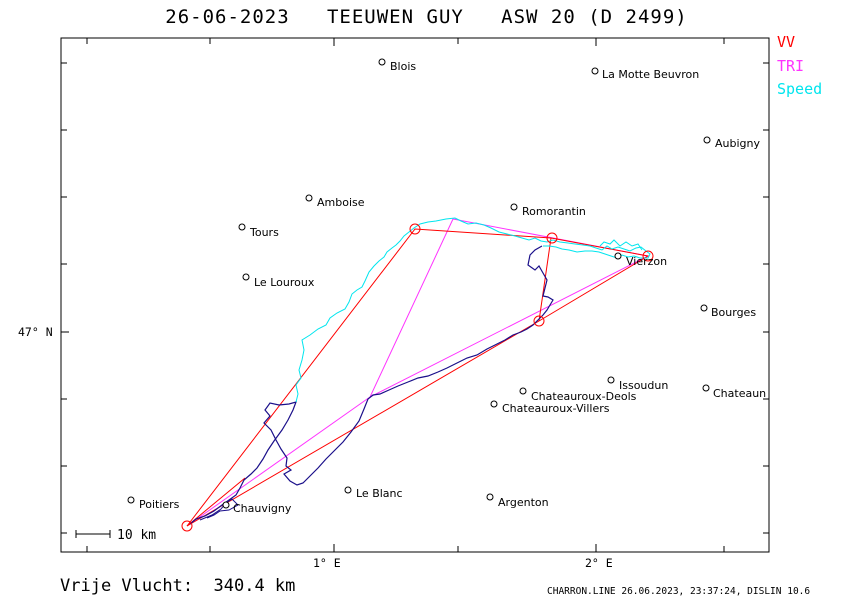 Image resolution: width=853 pixels, height=603 pixels. I want to click on town-marker-amboise, so click(309, 198).